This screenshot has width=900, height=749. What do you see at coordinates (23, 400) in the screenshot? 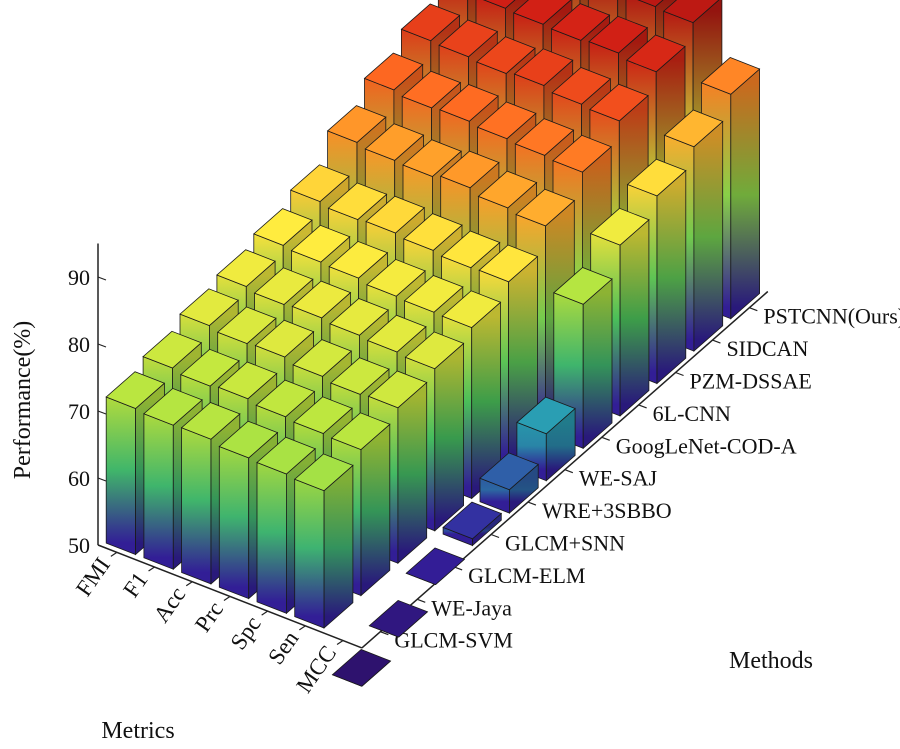
I see `ylabel: Performance(%)` at bounding box center [23, 400].